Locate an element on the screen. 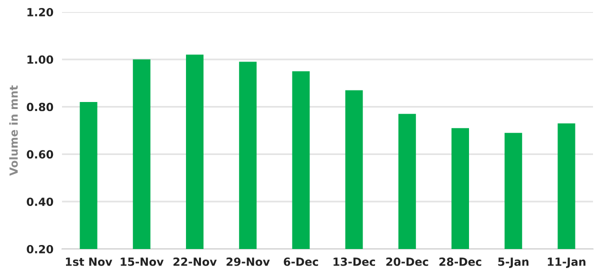 This screenshot has height=270, width=604. y-tick-label: 1.20 is located at coordinates (41, 12).